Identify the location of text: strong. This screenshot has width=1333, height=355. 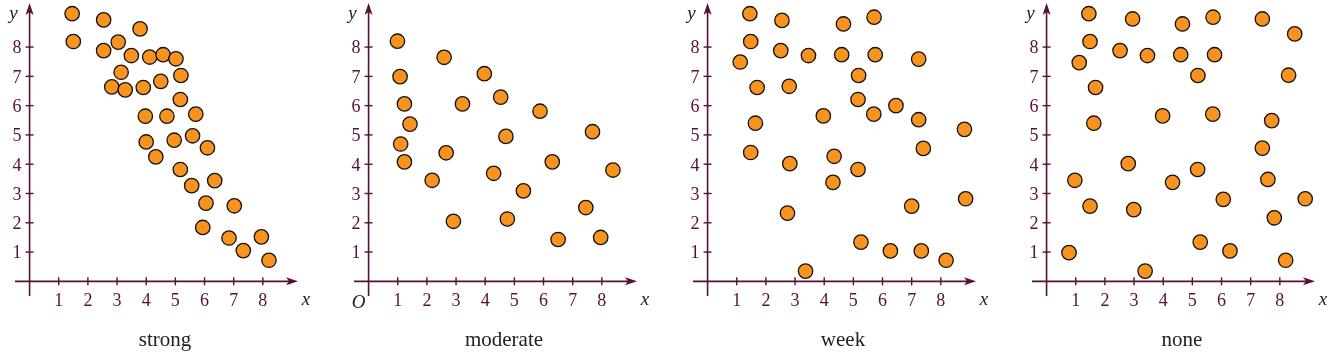
(165, 339).